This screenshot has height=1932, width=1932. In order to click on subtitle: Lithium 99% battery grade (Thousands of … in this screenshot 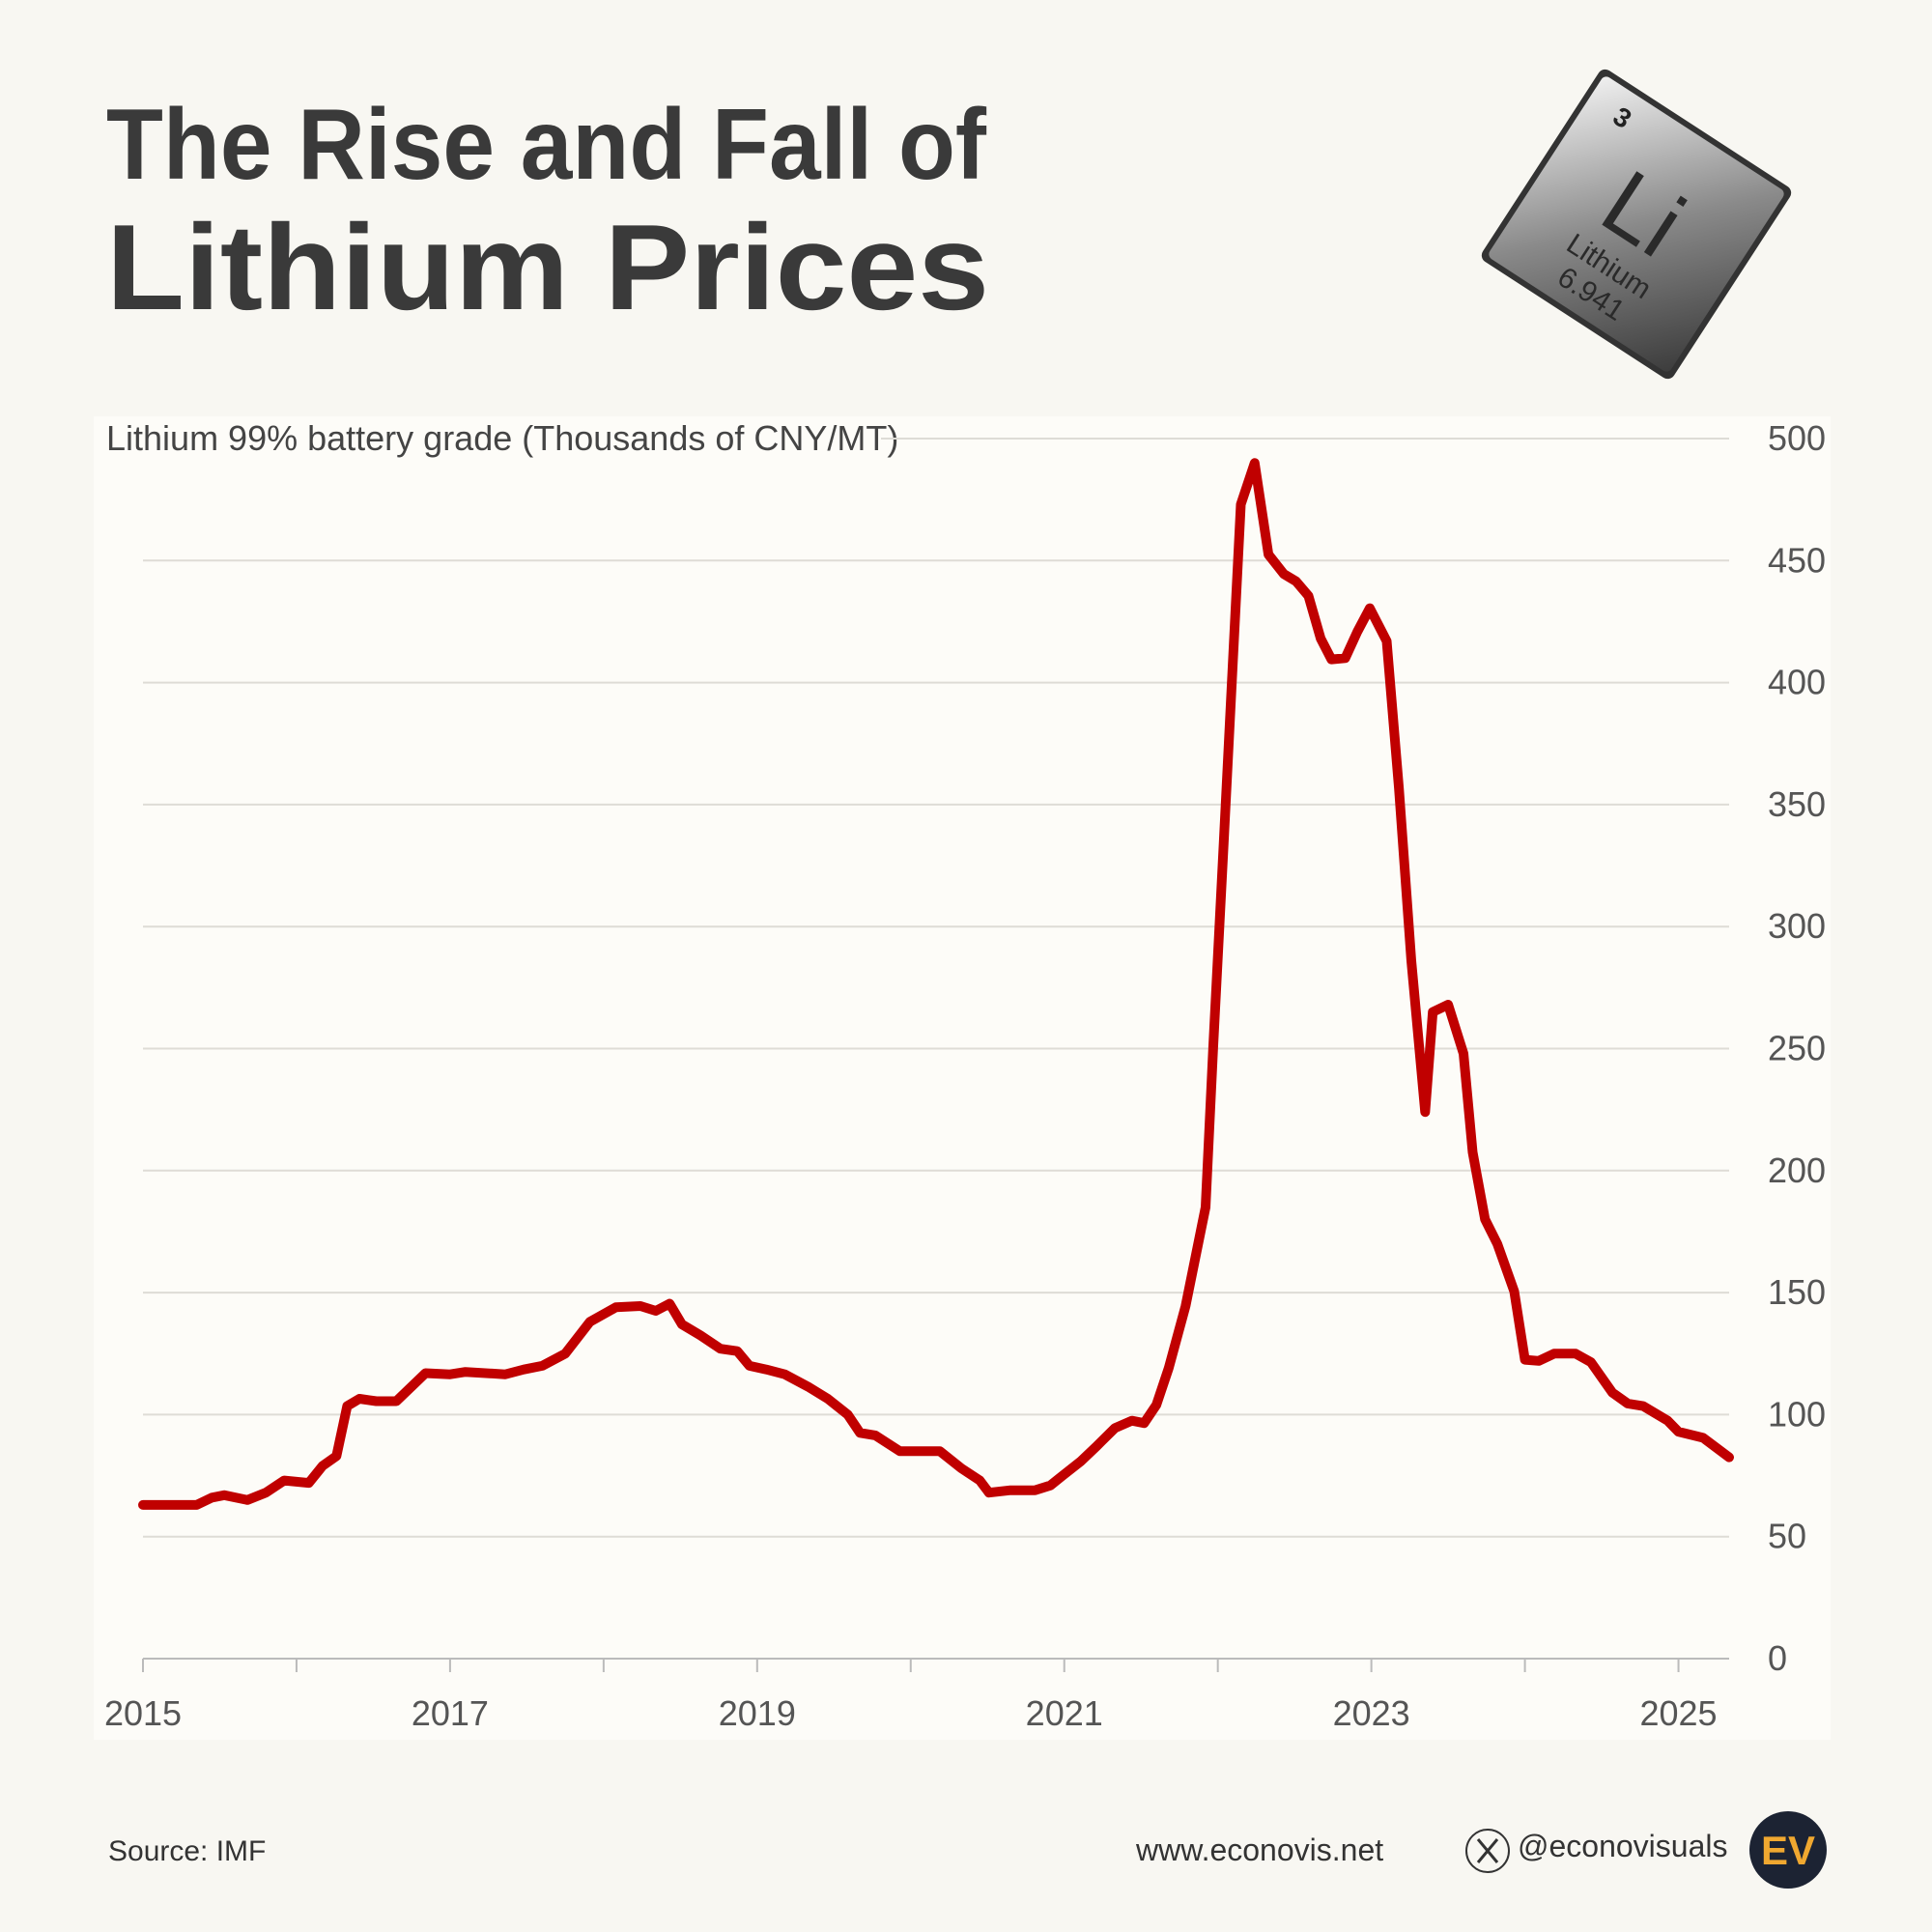, I will do `click(502, 438)`.